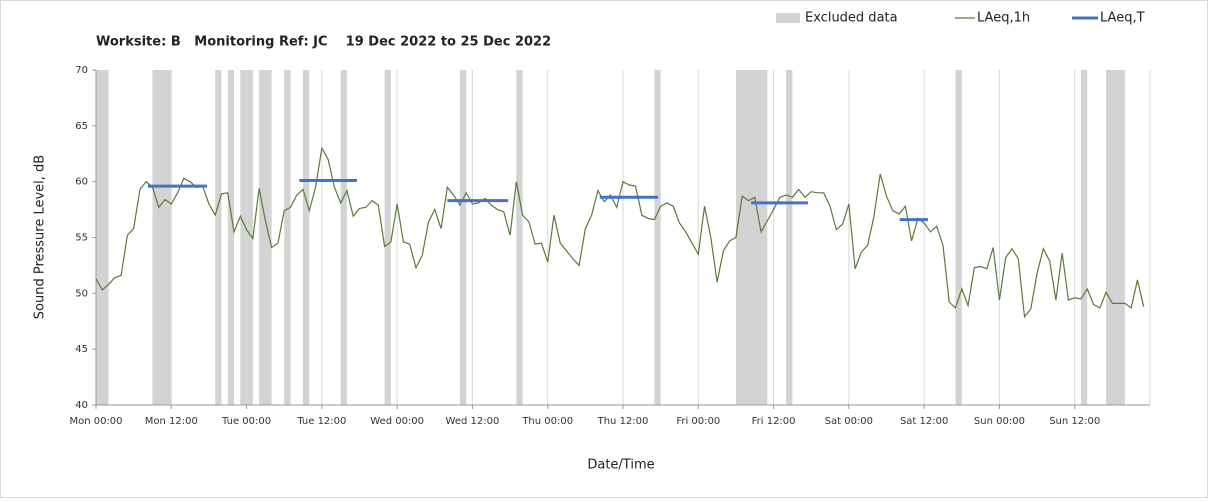 This screenshot has width=1208, height=502. I want to click on y-tick-label: 55, so click(81, 238).